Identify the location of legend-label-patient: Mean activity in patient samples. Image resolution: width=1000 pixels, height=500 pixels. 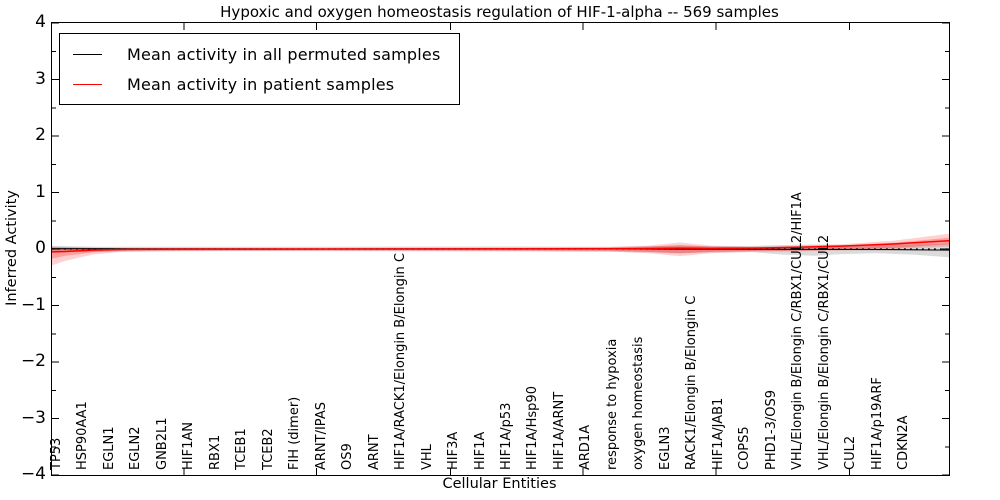
(261, 84).